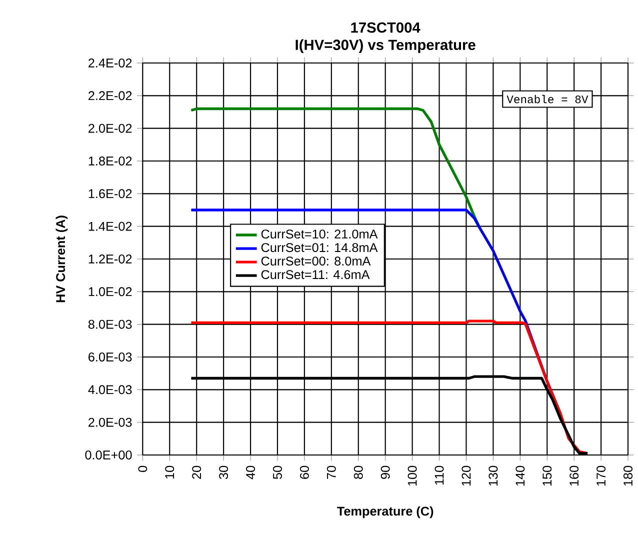 The height and width of the screenshot is (543, 638). Describe the element at coordinates (110, 193) in the screenshot. I see `y-tick-label: 1.6E-02` at that location.